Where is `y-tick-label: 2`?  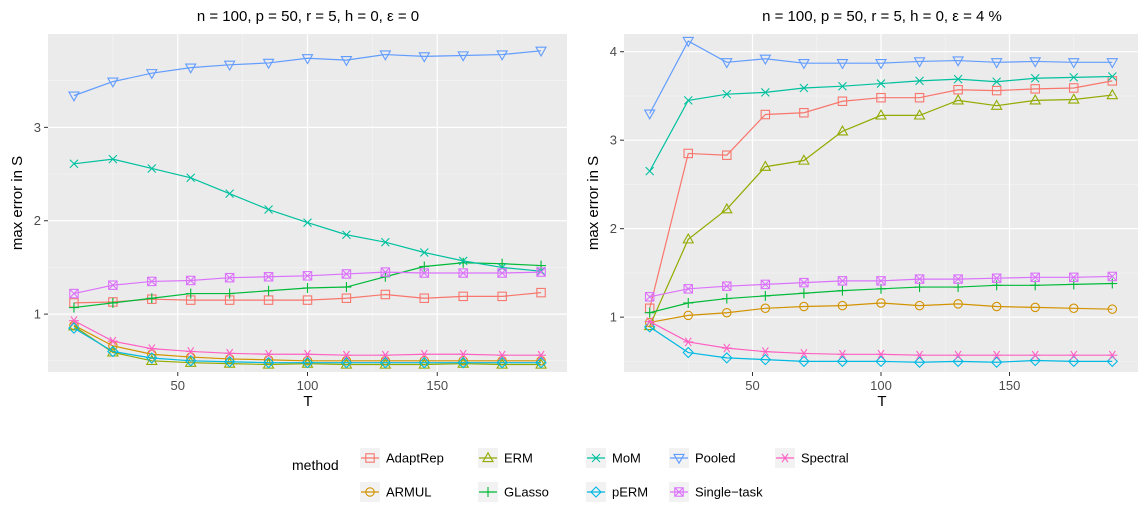 y-tick-label: 2 is located at coordinates (613, 228).